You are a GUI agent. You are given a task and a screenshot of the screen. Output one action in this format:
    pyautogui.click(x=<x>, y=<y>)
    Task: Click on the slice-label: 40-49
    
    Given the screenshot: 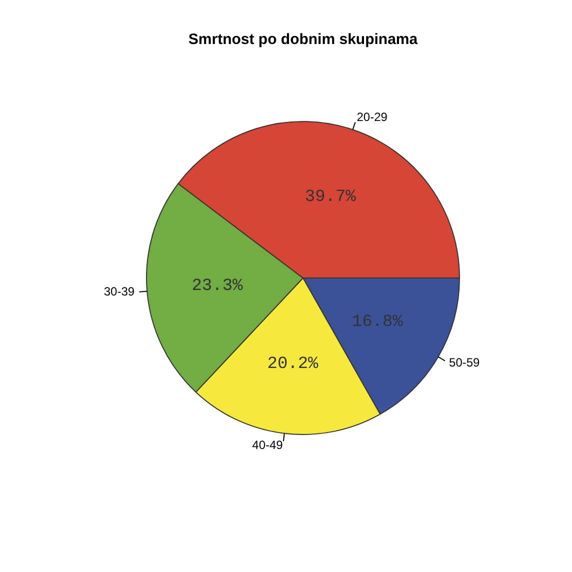 What is the action you would take?
    pyautogui.click(x=268, y=445)
    